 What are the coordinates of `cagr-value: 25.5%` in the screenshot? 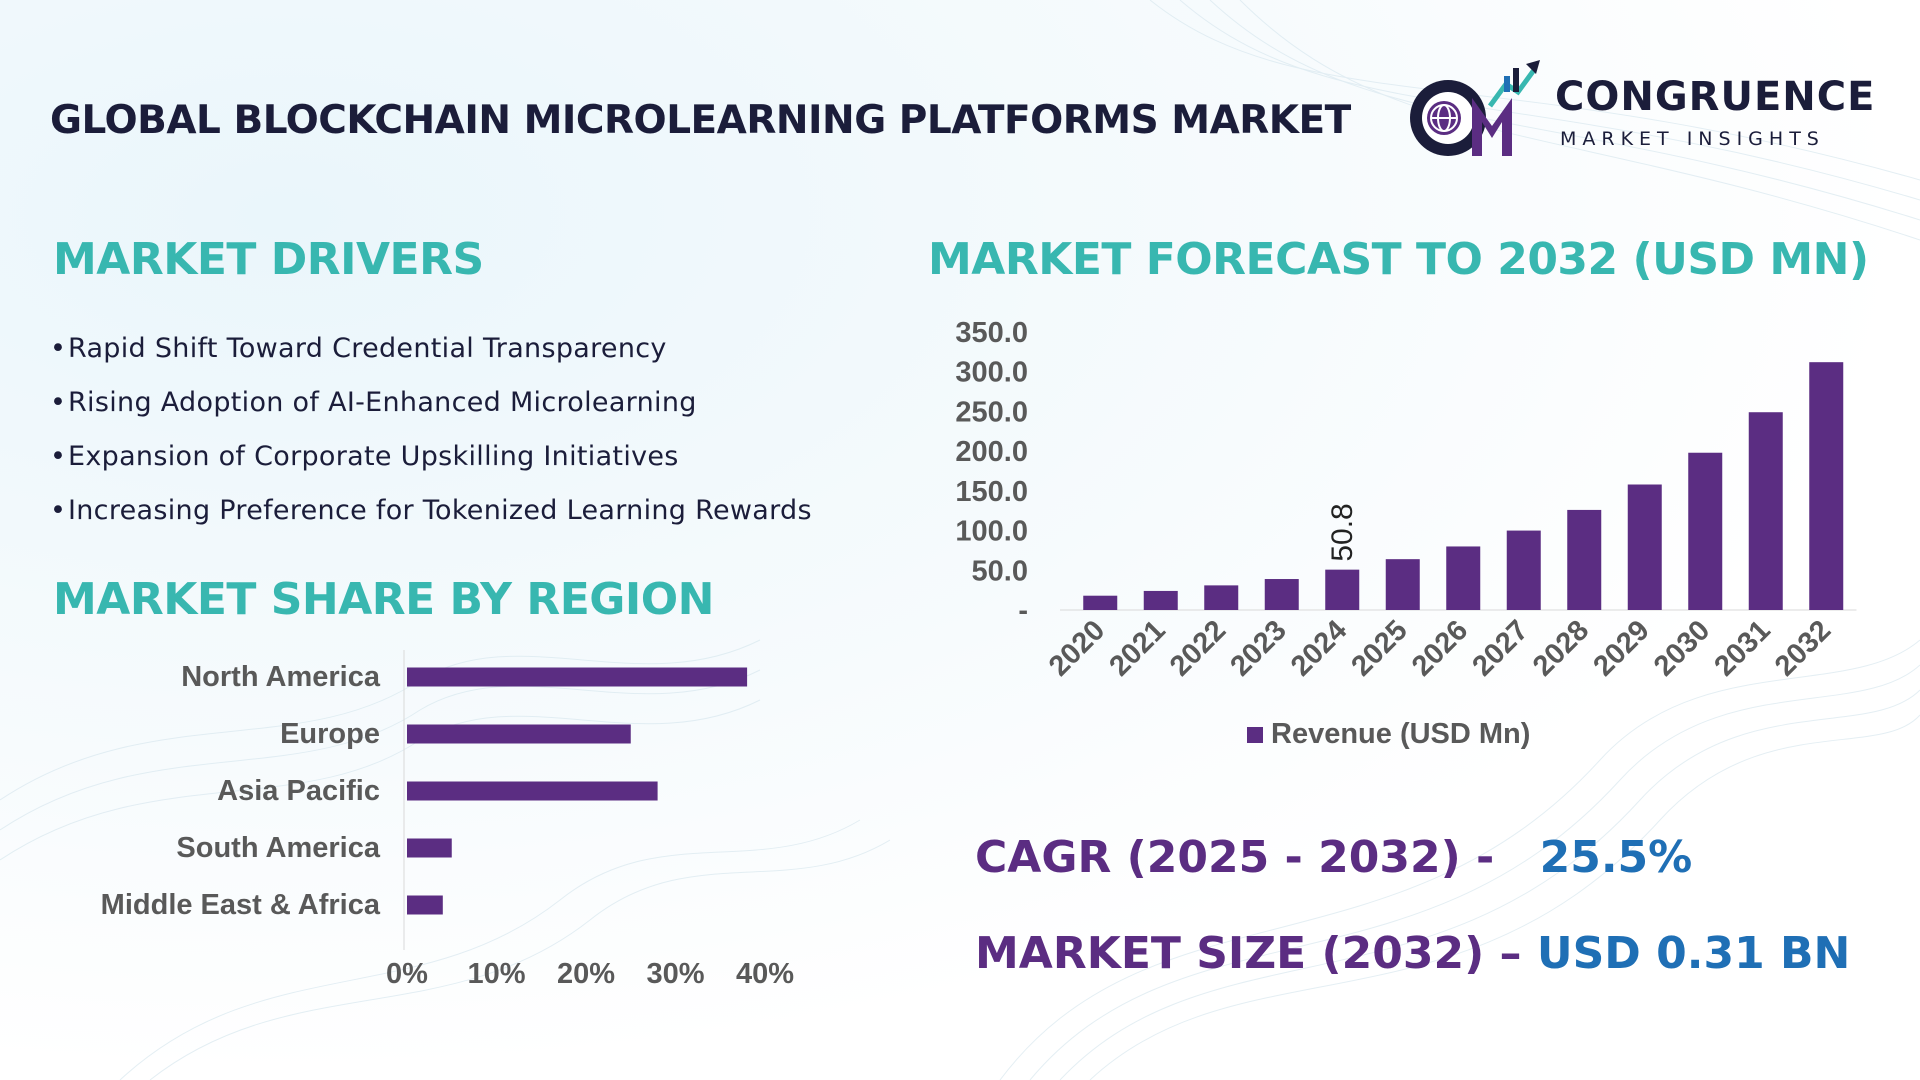 It's located at (1616, 857).